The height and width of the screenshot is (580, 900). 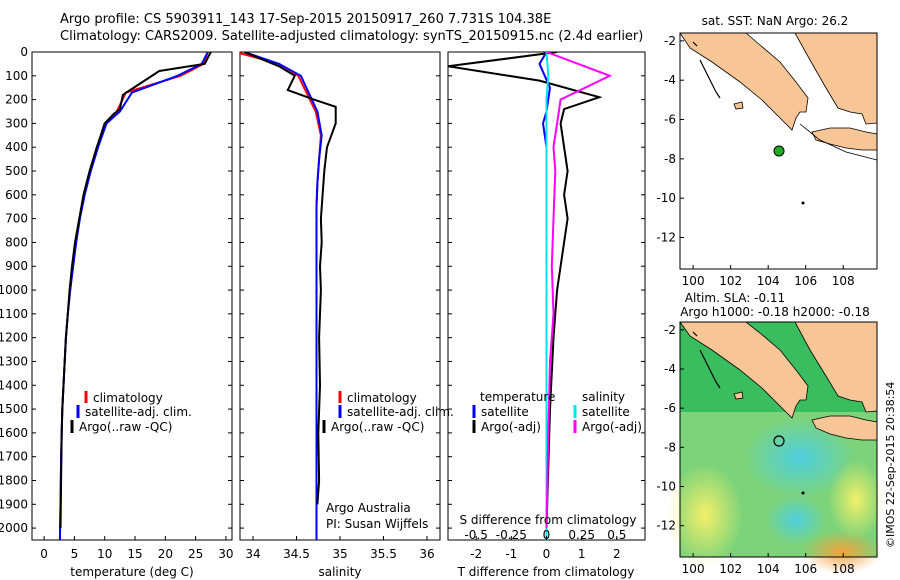 I want to click on x-tick-label: 2, so click(x=617, y=554).